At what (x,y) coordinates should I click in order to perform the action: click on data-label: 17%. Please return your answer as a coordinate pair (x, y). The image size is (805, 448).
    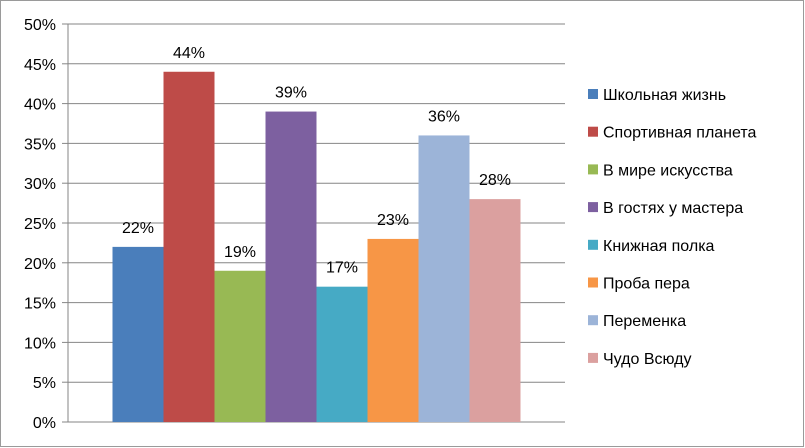
    Looking at the image, I should click on (342, 268).